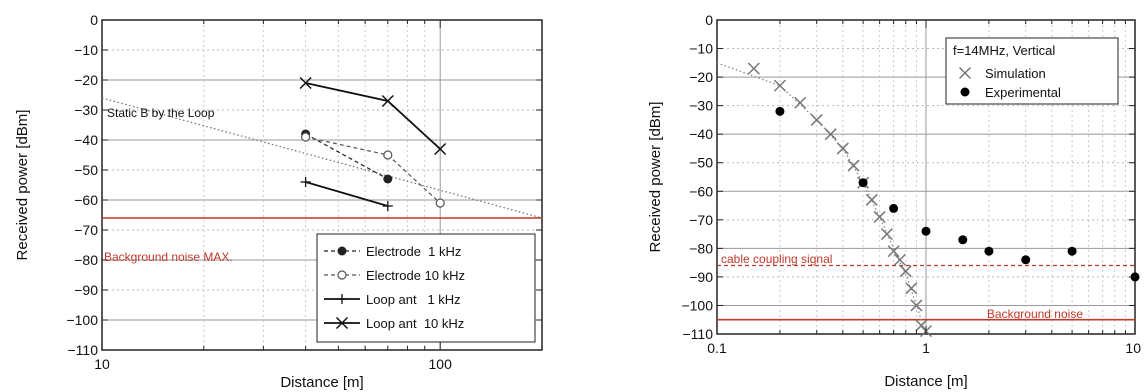  Describe the element at coordinates (86, 230) in the screenshot. I see `left-y-tick-label: −70` at that location.